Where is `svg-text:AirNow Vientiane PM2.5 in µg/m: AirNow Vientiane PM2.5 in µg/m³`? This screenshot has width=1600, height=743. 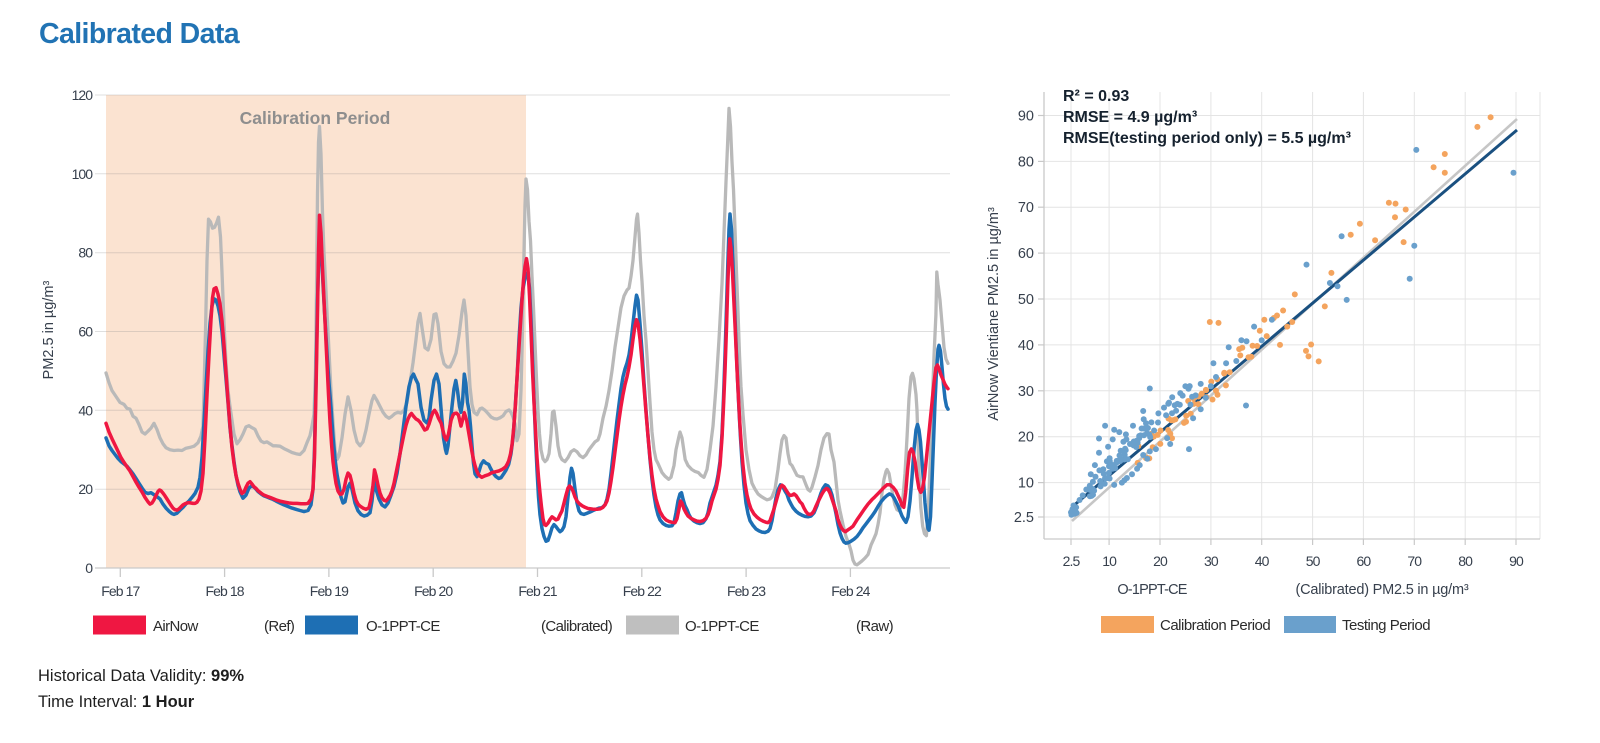 svg-text:AirNow Vientiane PM2.5 in µg/m: AirNow Vientiane PM2.5 in µg/m³ is located at coordinates (994, 314).